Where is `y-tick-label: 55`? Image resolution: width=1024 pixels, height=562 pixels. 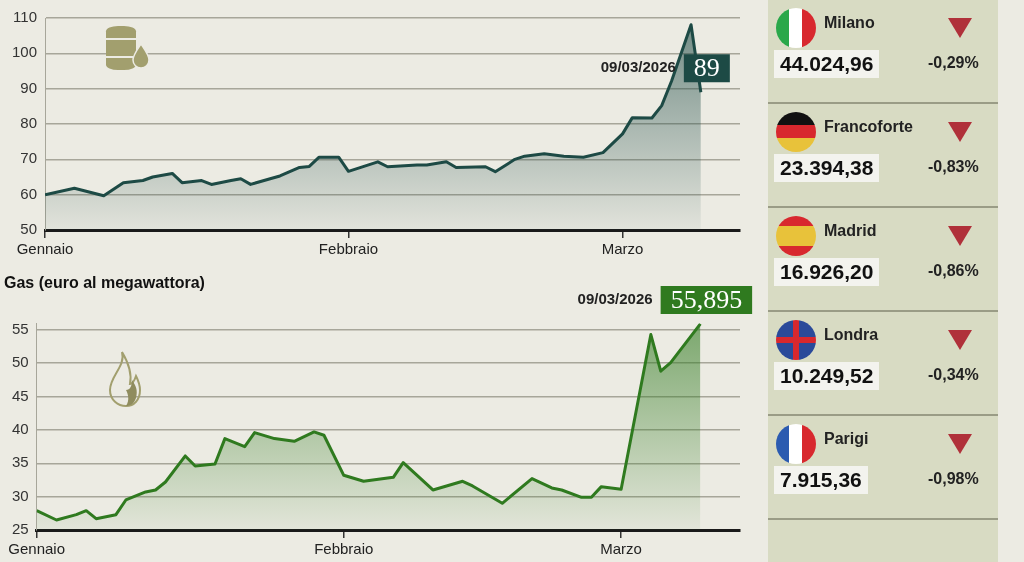
y-tick-label: 55 is located at coordinates (20, 329).